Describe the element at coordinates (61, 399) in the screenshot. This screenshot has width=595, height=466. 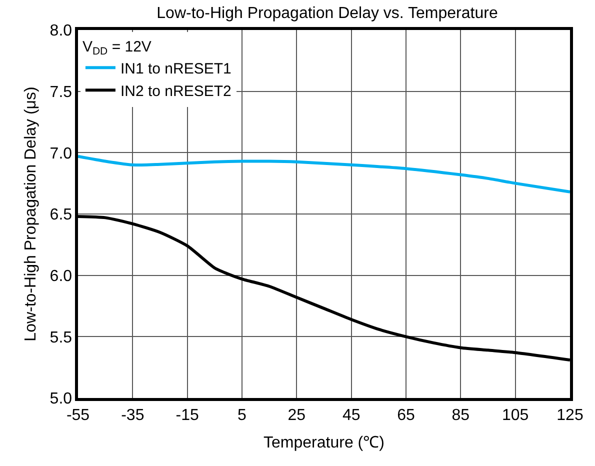
I see `y-tick-label: 5.0` at that location.